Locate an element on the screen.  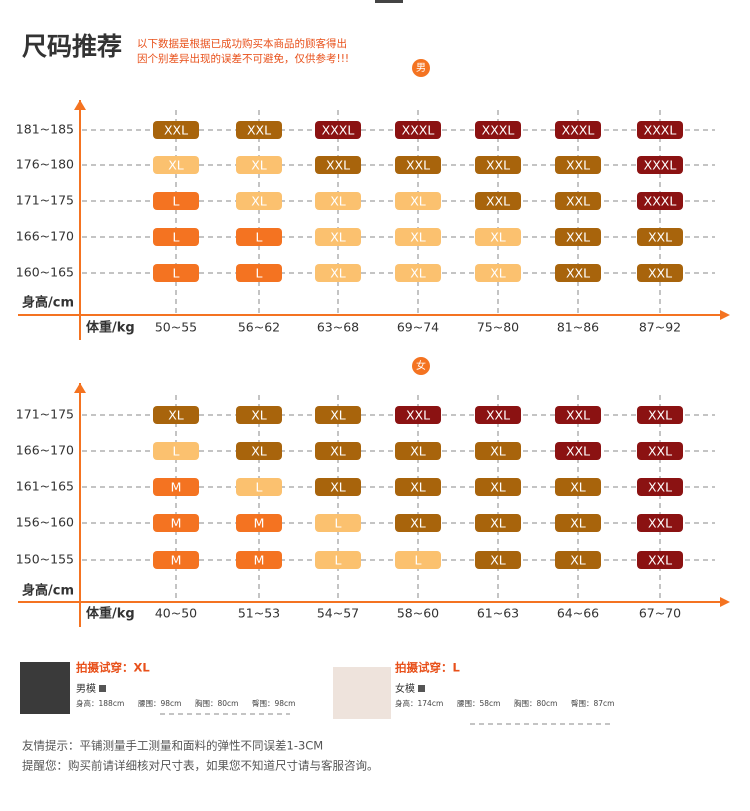
row-label: 166~170 is located at coordinates (45, 450).